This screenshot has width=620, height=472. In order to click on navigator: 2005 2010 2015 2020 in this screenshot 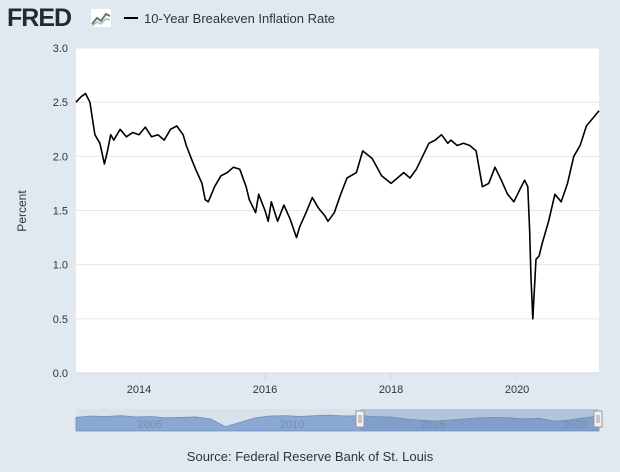, I will do `click(339, 420)`.